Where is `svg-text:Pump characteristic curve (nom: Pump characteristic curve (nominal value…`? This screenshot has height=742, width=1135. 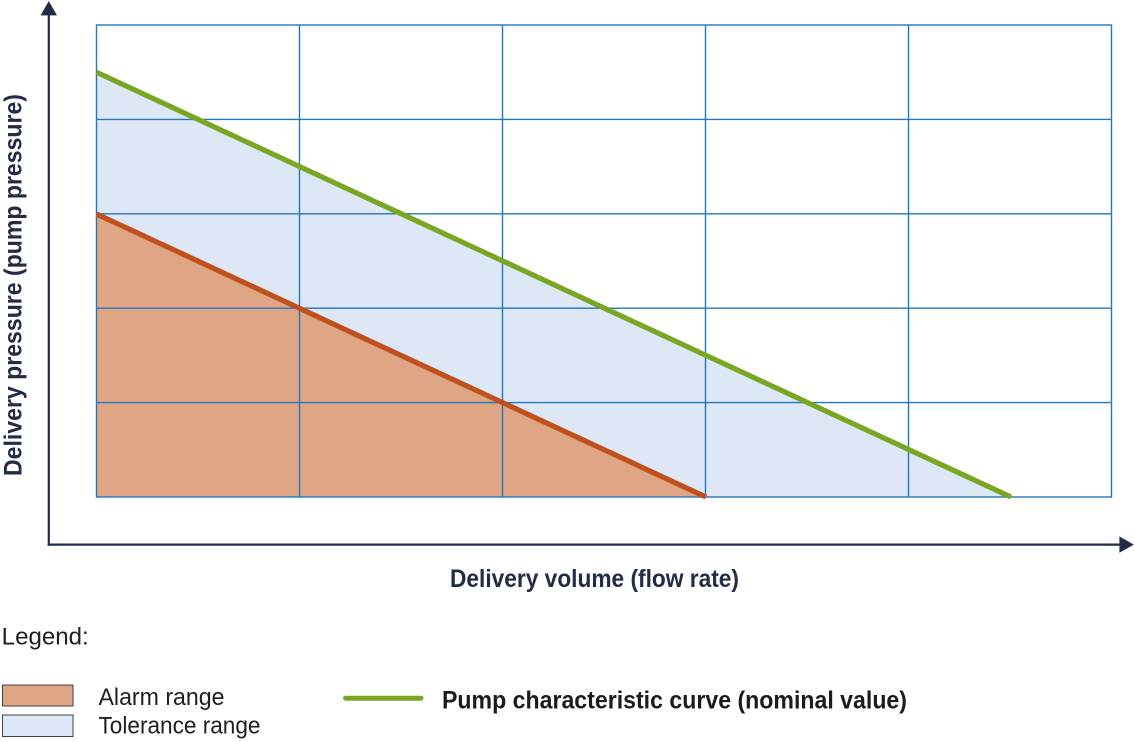 svg-text:Pump characteristic curve (nom: Pump characteristic curve (nominal value… is located at coordinates (674, 701).